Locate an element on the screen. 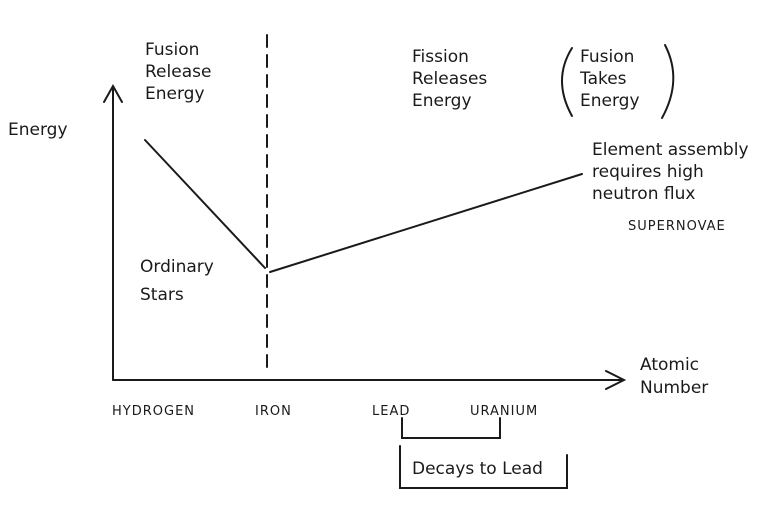 This screenshot has height=530, width=774. annotation: Element assembly is located at coordinates (670, 150).